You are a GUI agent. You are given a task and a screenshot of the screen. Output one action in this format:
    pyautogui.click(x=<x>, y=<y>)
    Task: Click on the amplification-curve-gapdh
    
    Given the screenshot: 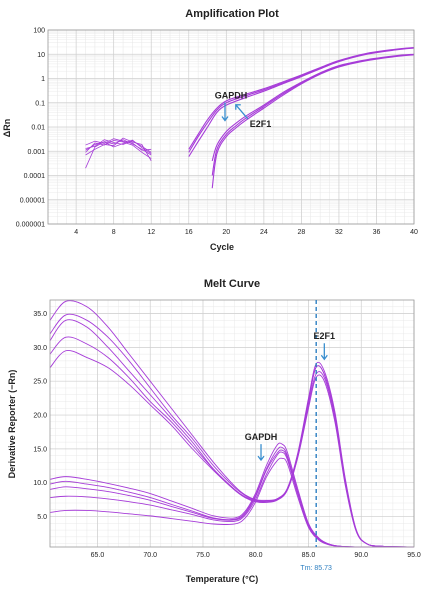 What is the action you would take?
    pyautogui.click(x=301, y=98)
    